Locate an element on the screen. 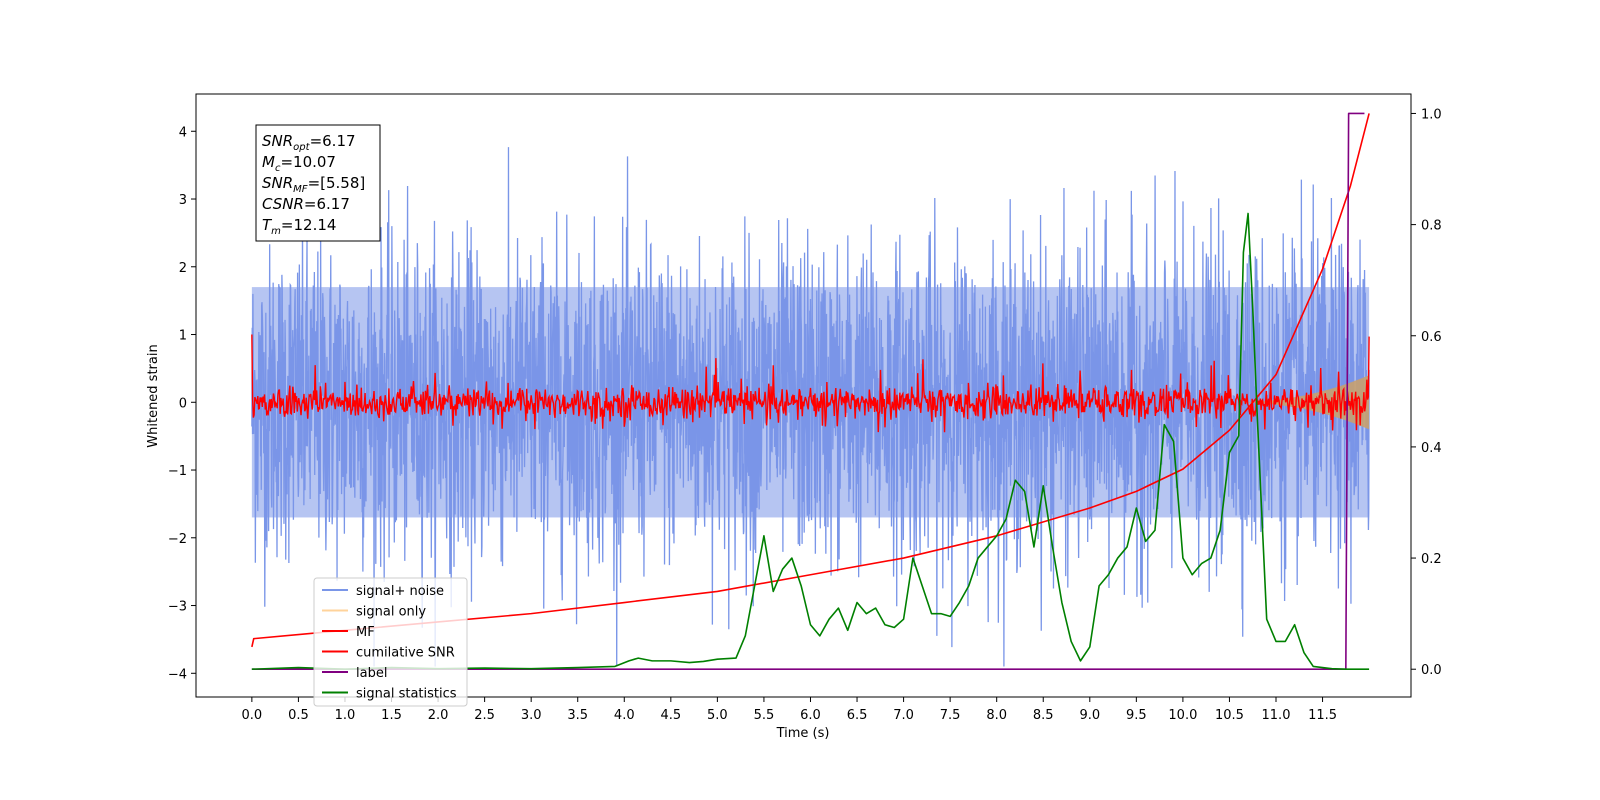 This screenshot has width=1600, height=800. info-box-line: CSNR=6.17 is located at coordinates (306, 204).